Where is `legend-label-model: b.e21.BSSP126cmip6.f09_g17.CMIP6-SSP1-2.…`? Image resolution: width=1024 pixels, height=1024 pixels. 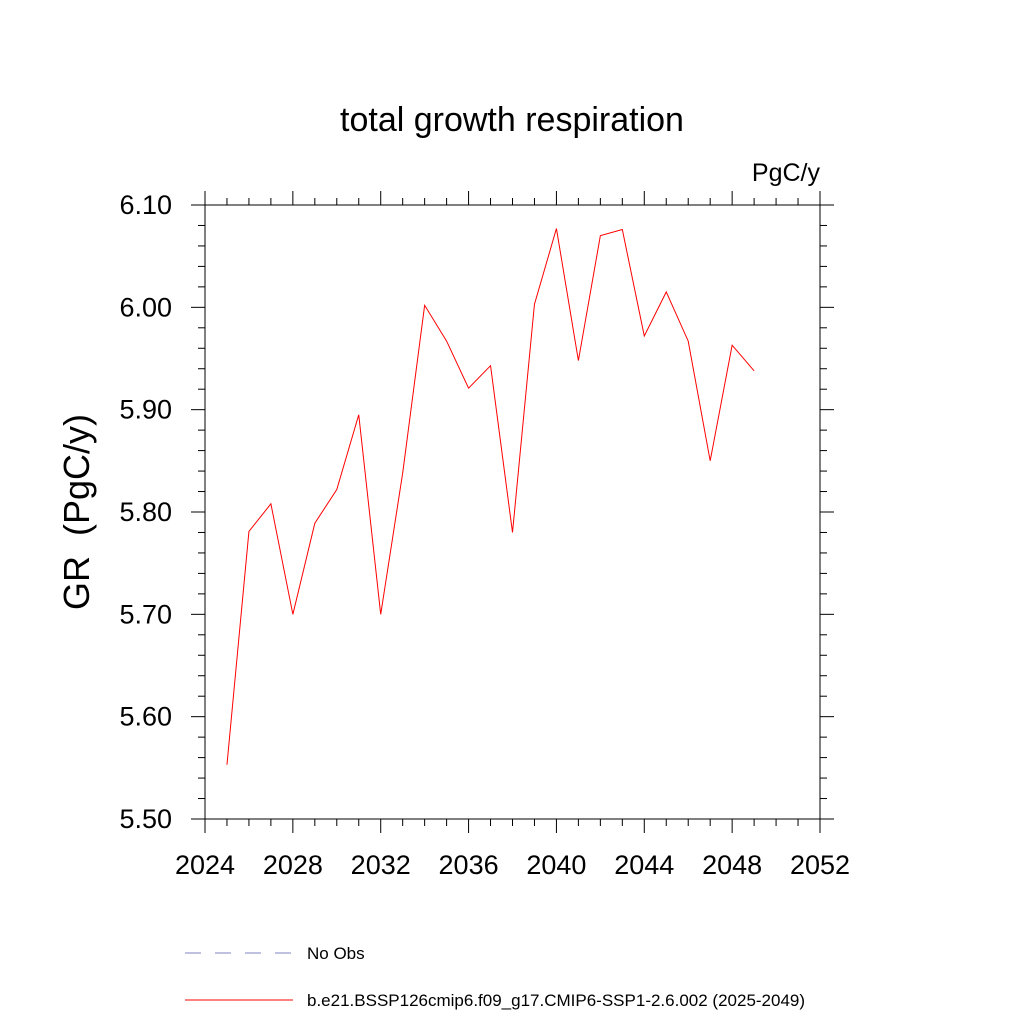 legend-label-model: b.e21.BSSP126cmip6.f09_g17.CMIP6-SSP1-2.… is located at coordinates (556, 1000).